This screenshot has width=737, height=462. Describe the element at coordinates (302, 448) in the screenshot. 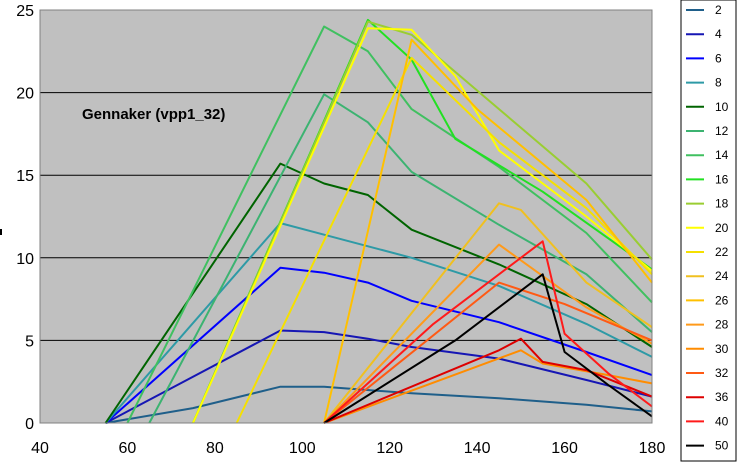

I see `x-tick-label: 100` at that location.